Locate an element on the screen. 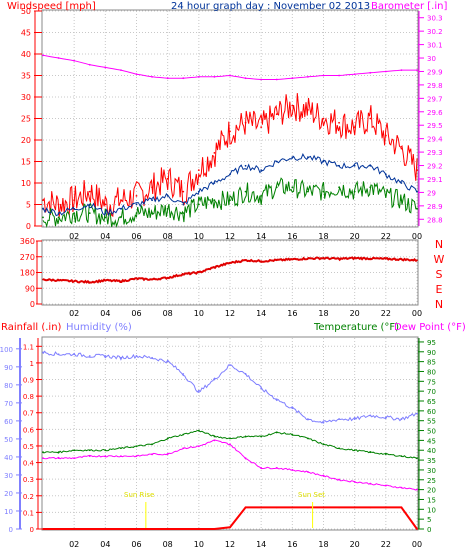 Image resolution: width=466 pixels, height=555 pixels. baro-y-tick-label: 30.1 is located at coordinates (435, 46).